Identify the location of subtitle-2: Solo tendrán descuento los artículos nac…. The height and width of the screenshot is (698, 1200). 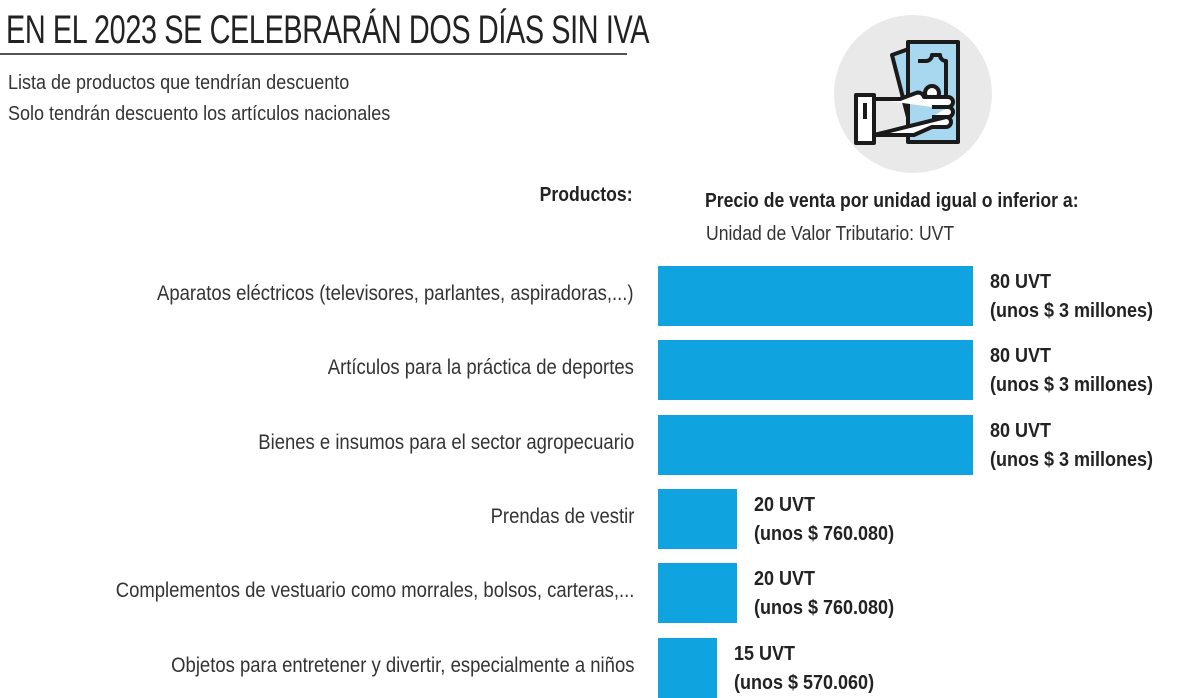
(199, 114).